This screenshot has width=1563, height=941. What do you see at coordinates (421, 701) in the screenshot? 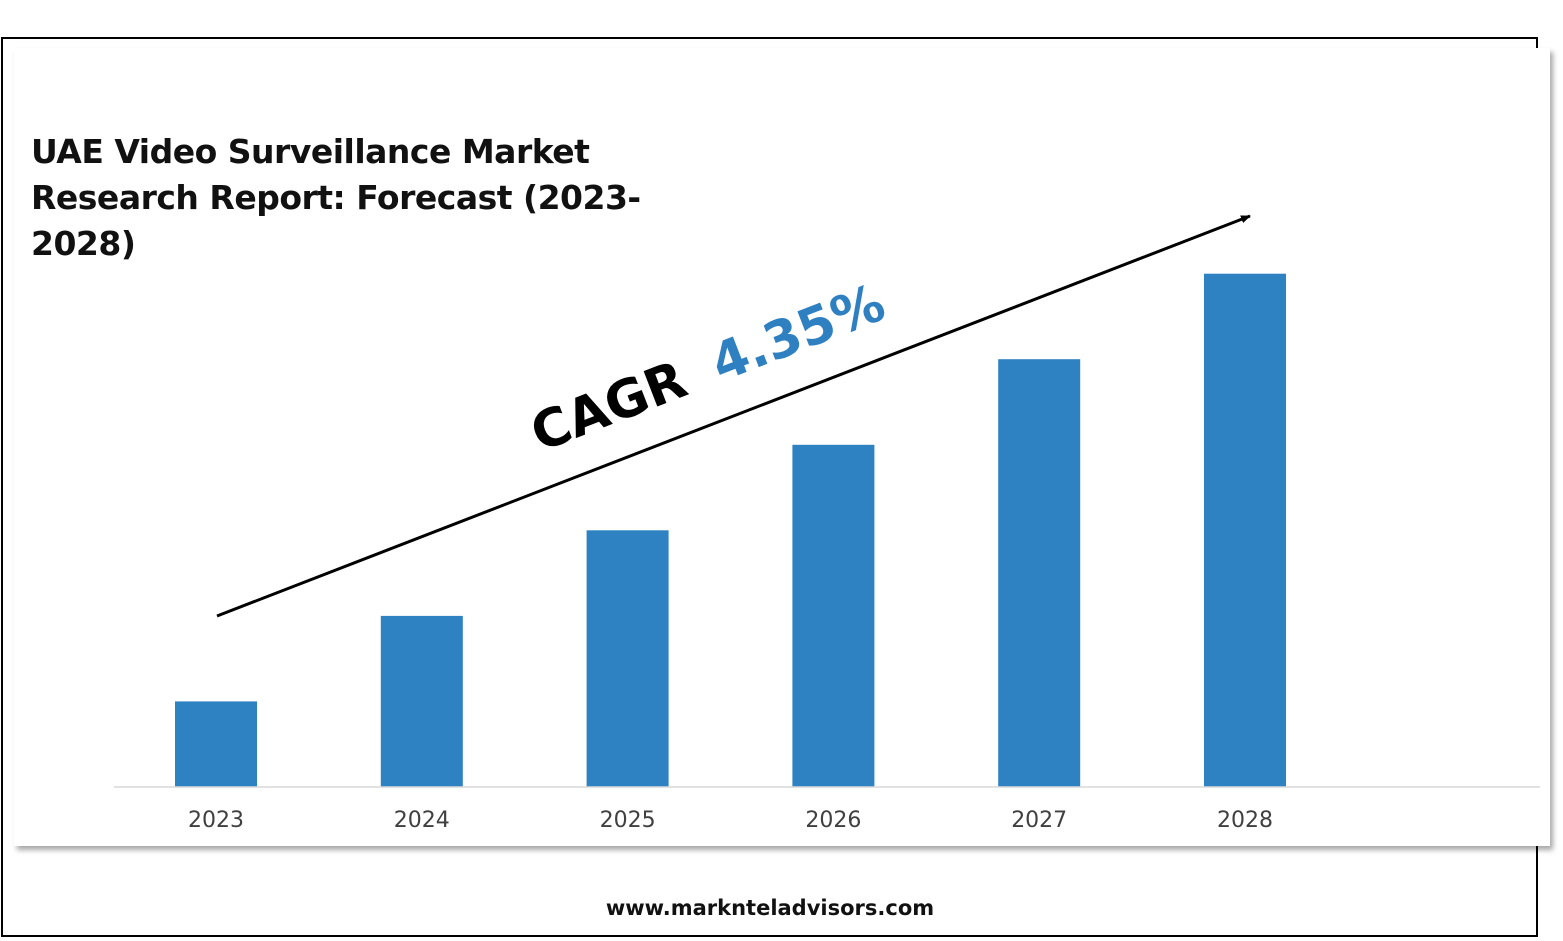
I see `bar-2024` at bounding box center [421, 701].